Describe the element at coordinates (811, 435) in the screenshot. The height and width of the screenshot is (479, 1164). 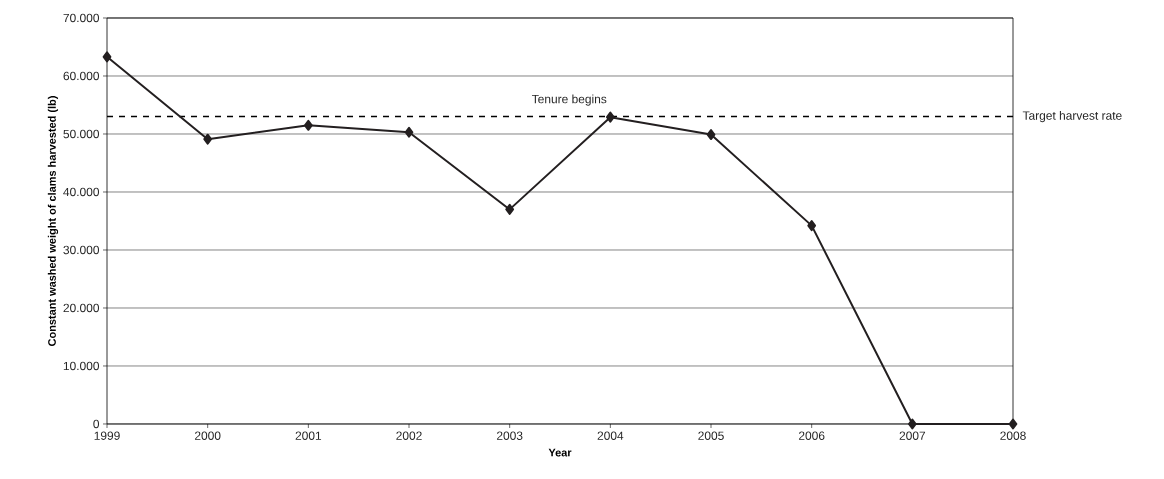
I see `x-tick-label: 2006` at that location.